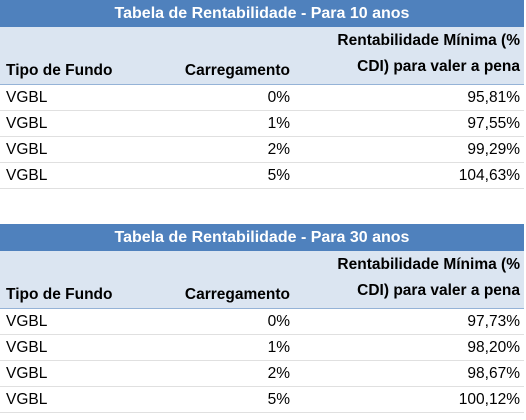 This screenshot has height=420, width=526. I want to click on table-title: Tabela de Rentabilidade - Para 30 anos, so click(262, 237).